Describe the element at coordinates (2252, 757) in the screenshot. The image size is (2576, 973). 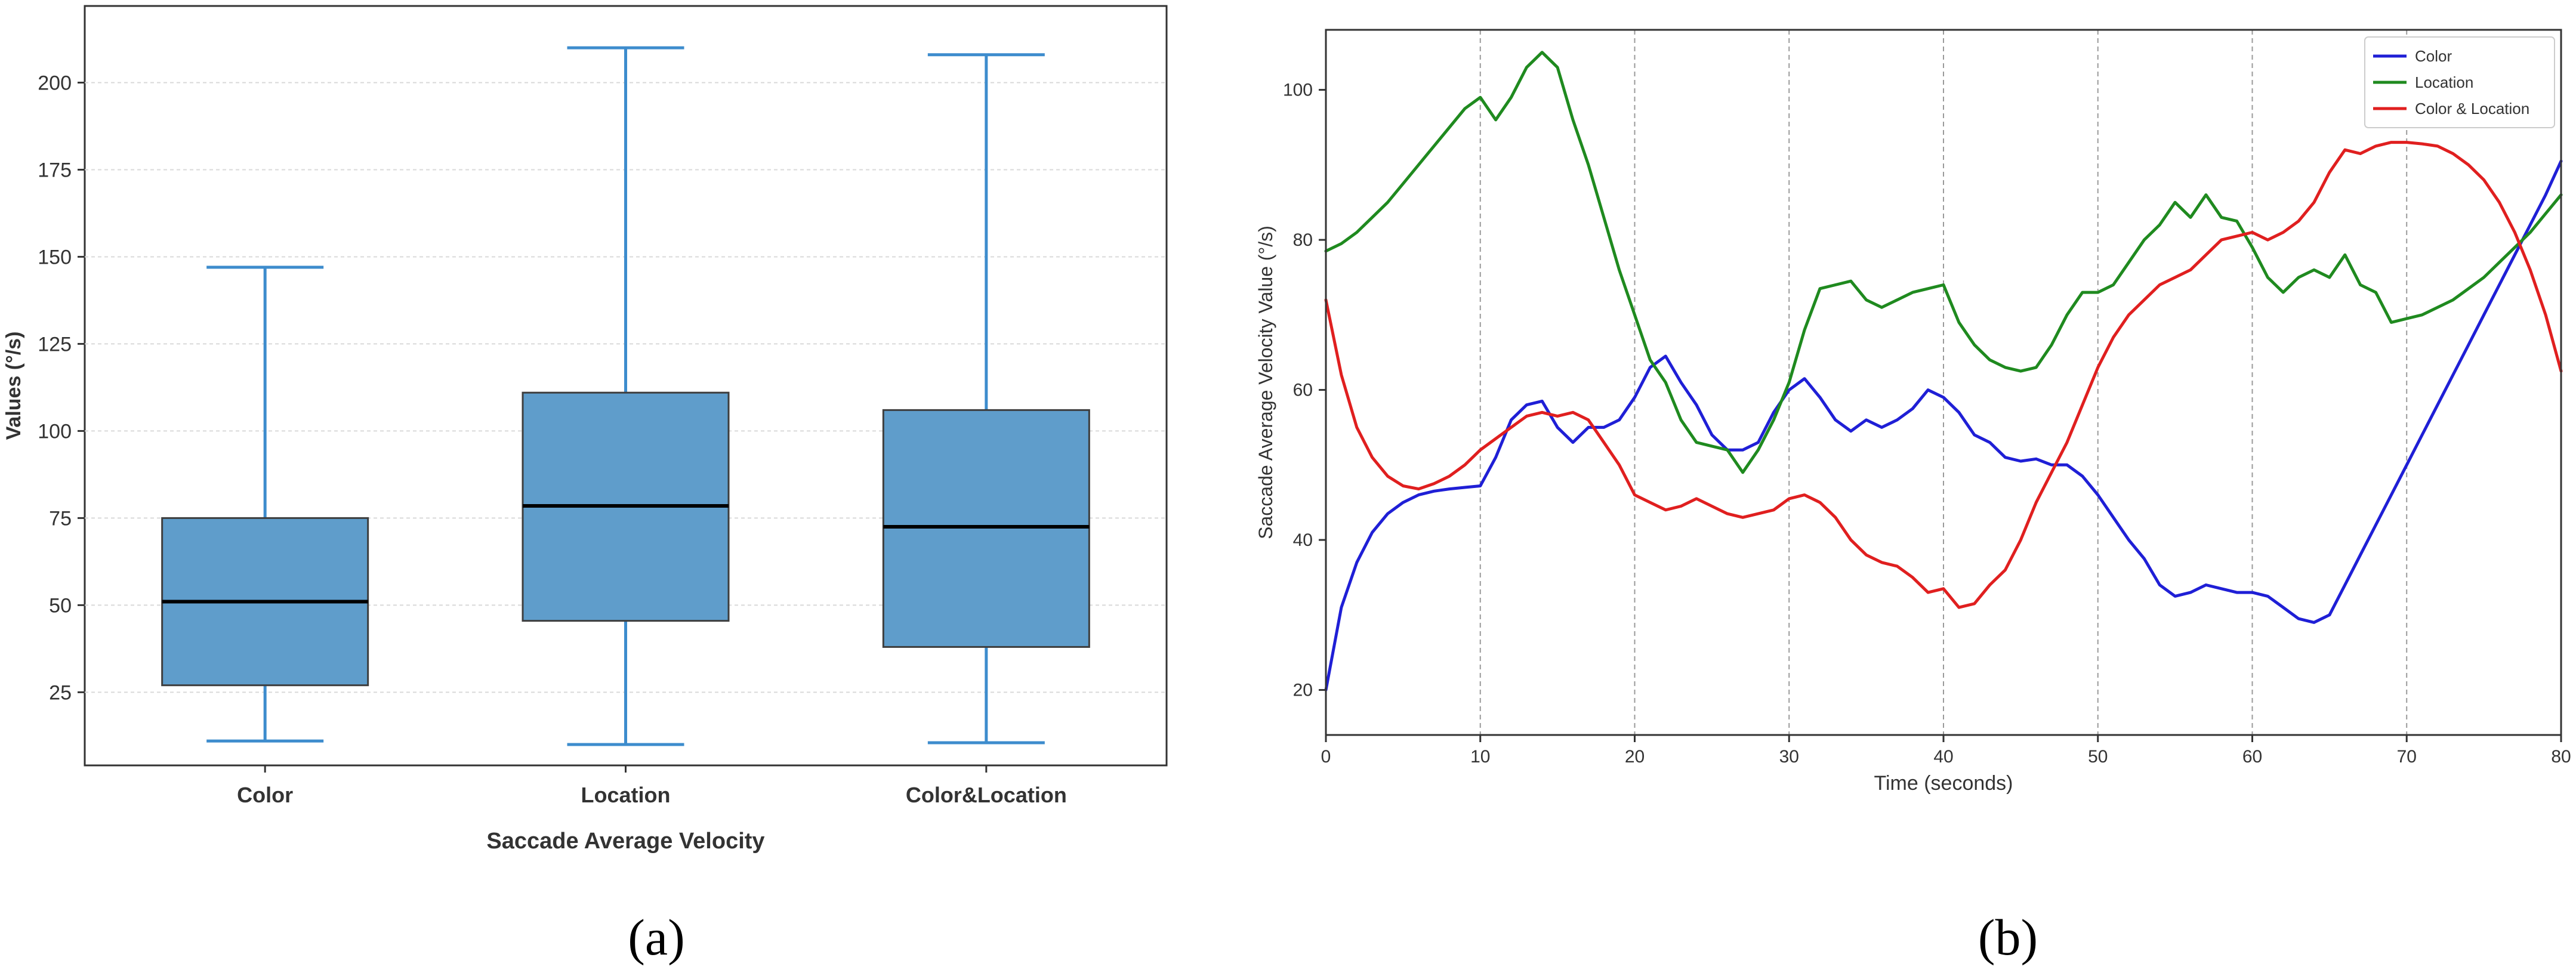
I see `chart-b-x-tick-label: 60` at that location.